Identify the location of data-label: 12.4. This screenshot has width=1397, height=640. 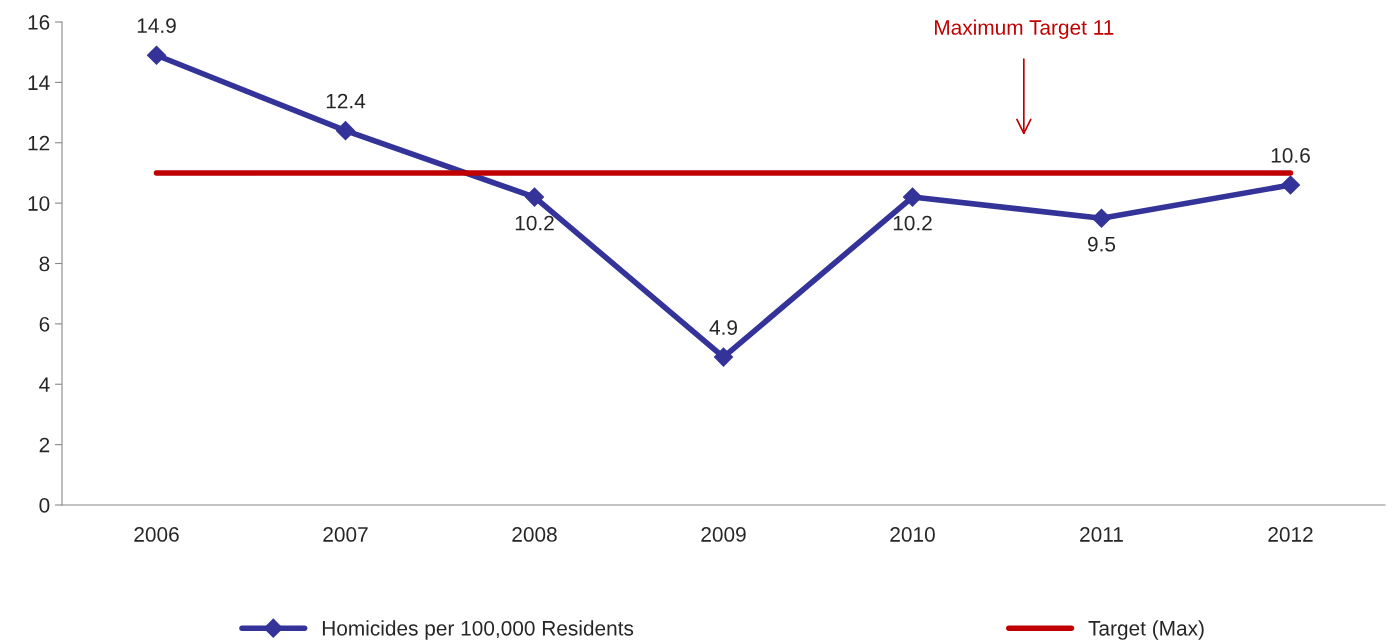
(346, 101).